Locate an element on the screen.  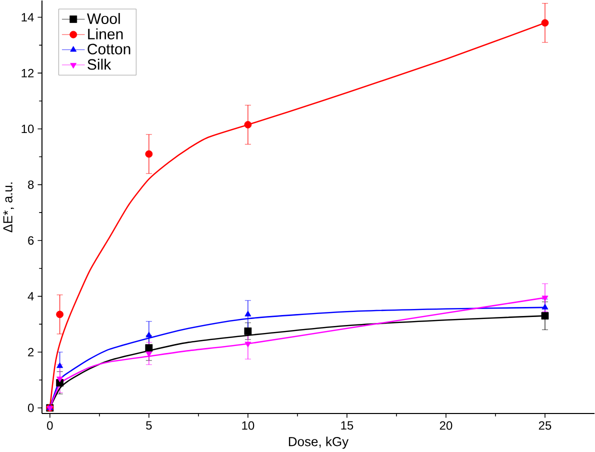
y-tick-label: 2 is located at coordinates (31, 352).